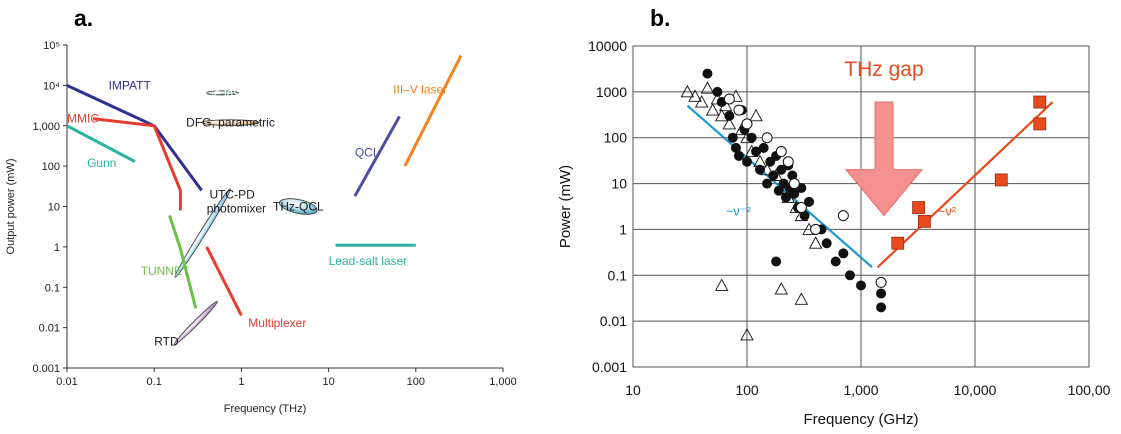  I want to click on x-axis-title: Frequency (THz), so click(265, 409).